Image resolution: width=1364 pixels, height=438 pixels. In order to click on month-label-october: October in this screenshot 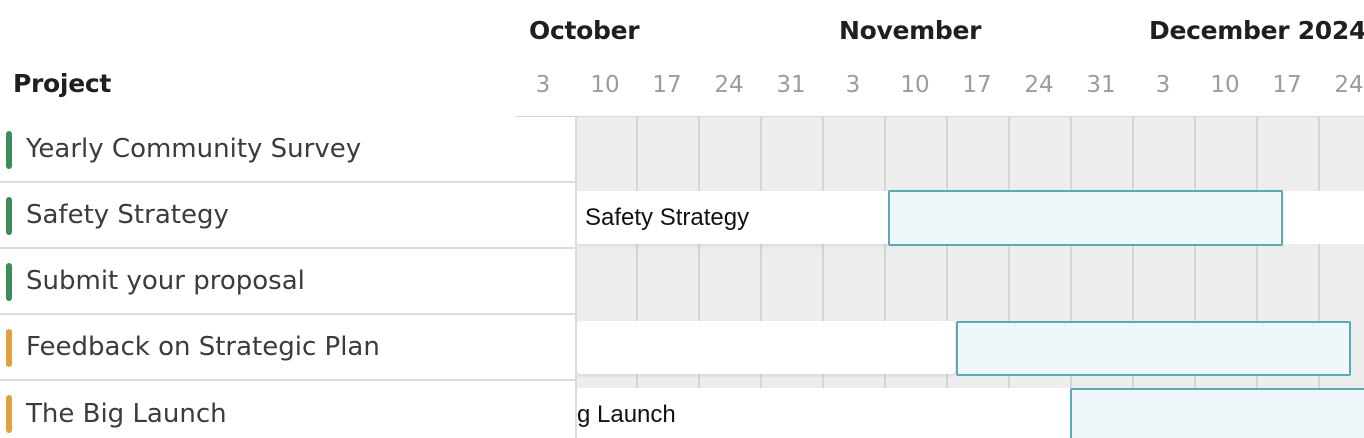, I will do `click(584, 30)`.